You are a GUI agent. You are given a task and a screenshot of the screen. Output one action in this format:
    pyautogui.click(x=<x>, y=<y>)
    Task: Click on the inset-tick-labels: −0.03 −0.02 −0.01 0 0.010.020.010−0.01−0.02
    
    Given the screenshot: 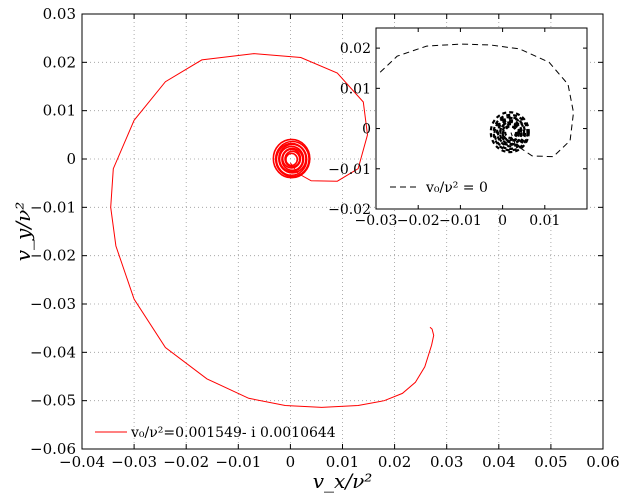 What is the action you would take?
    pyautogui.click(x=444, y=135)
    